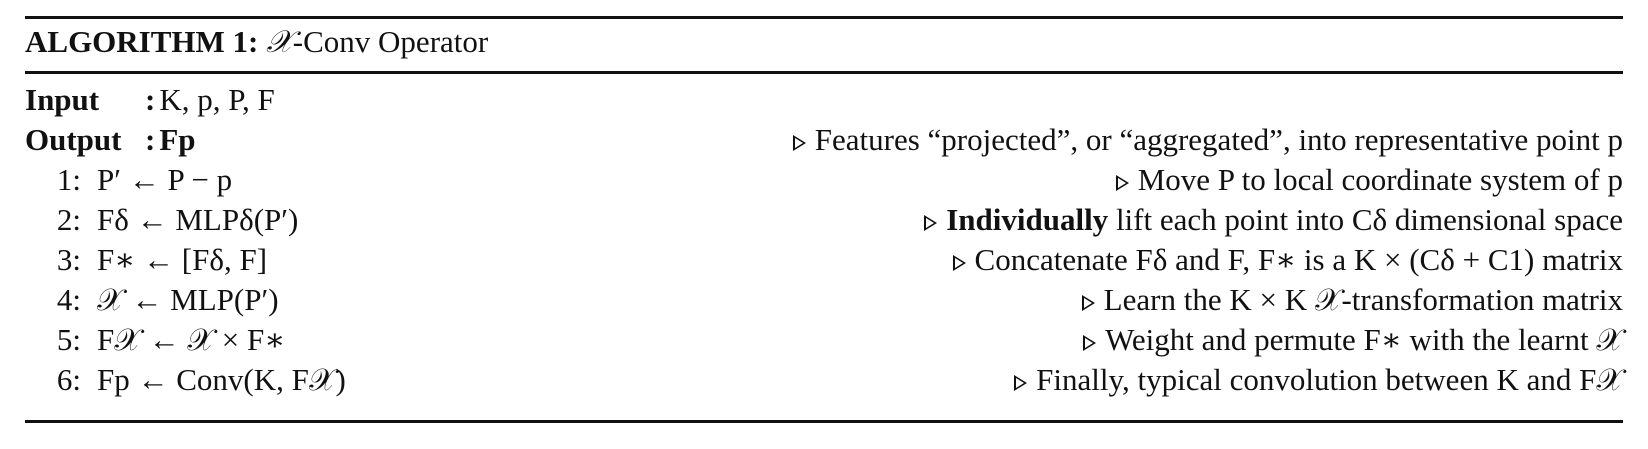  Describe the element at coordinates (1027, 219) in the screenshot. I see `step-comment-emphasis: Individually` at that location.